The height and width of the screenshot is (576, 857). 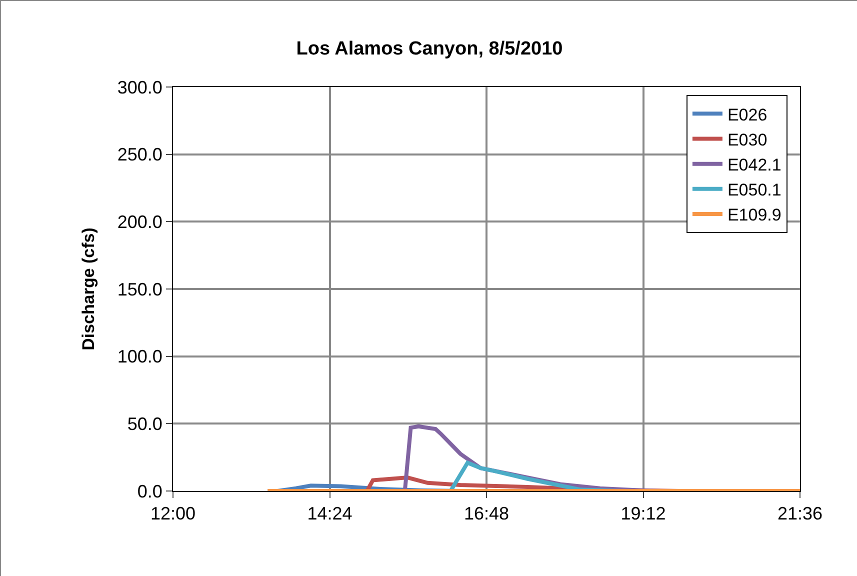 What do you see at coordinates (754, 215) in the screenshot?
I see `legend-label: E109.9` at bounding box center [754, 215].